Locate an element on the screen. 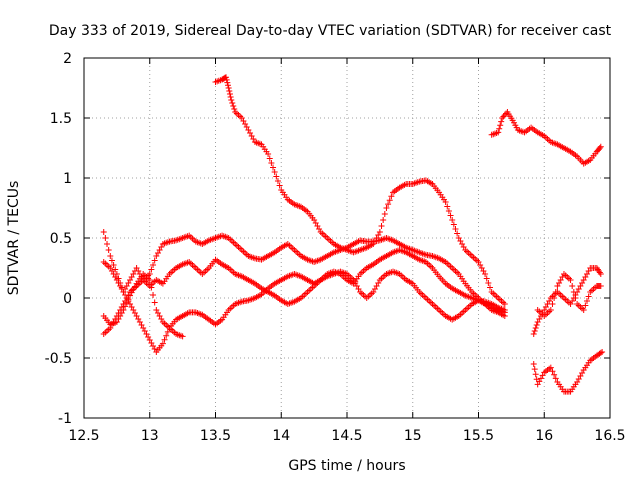 The height and width of the screenshot is (480, 640). y-tick-label: 1 is located at coordinates (67, 179).